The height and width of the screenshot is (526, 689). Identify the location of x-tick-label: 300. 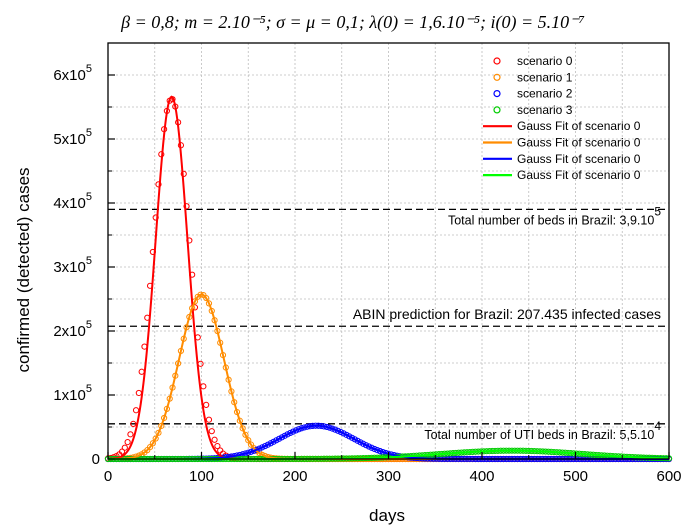
(388, 476).